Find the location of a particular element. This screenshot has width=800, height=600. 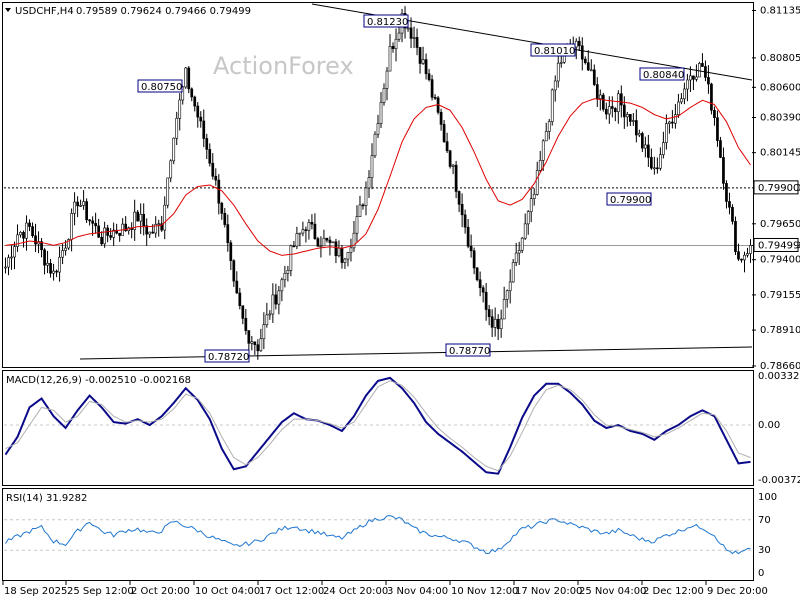

rsi-tick-label: 100 is located at coordinates (767, 497).